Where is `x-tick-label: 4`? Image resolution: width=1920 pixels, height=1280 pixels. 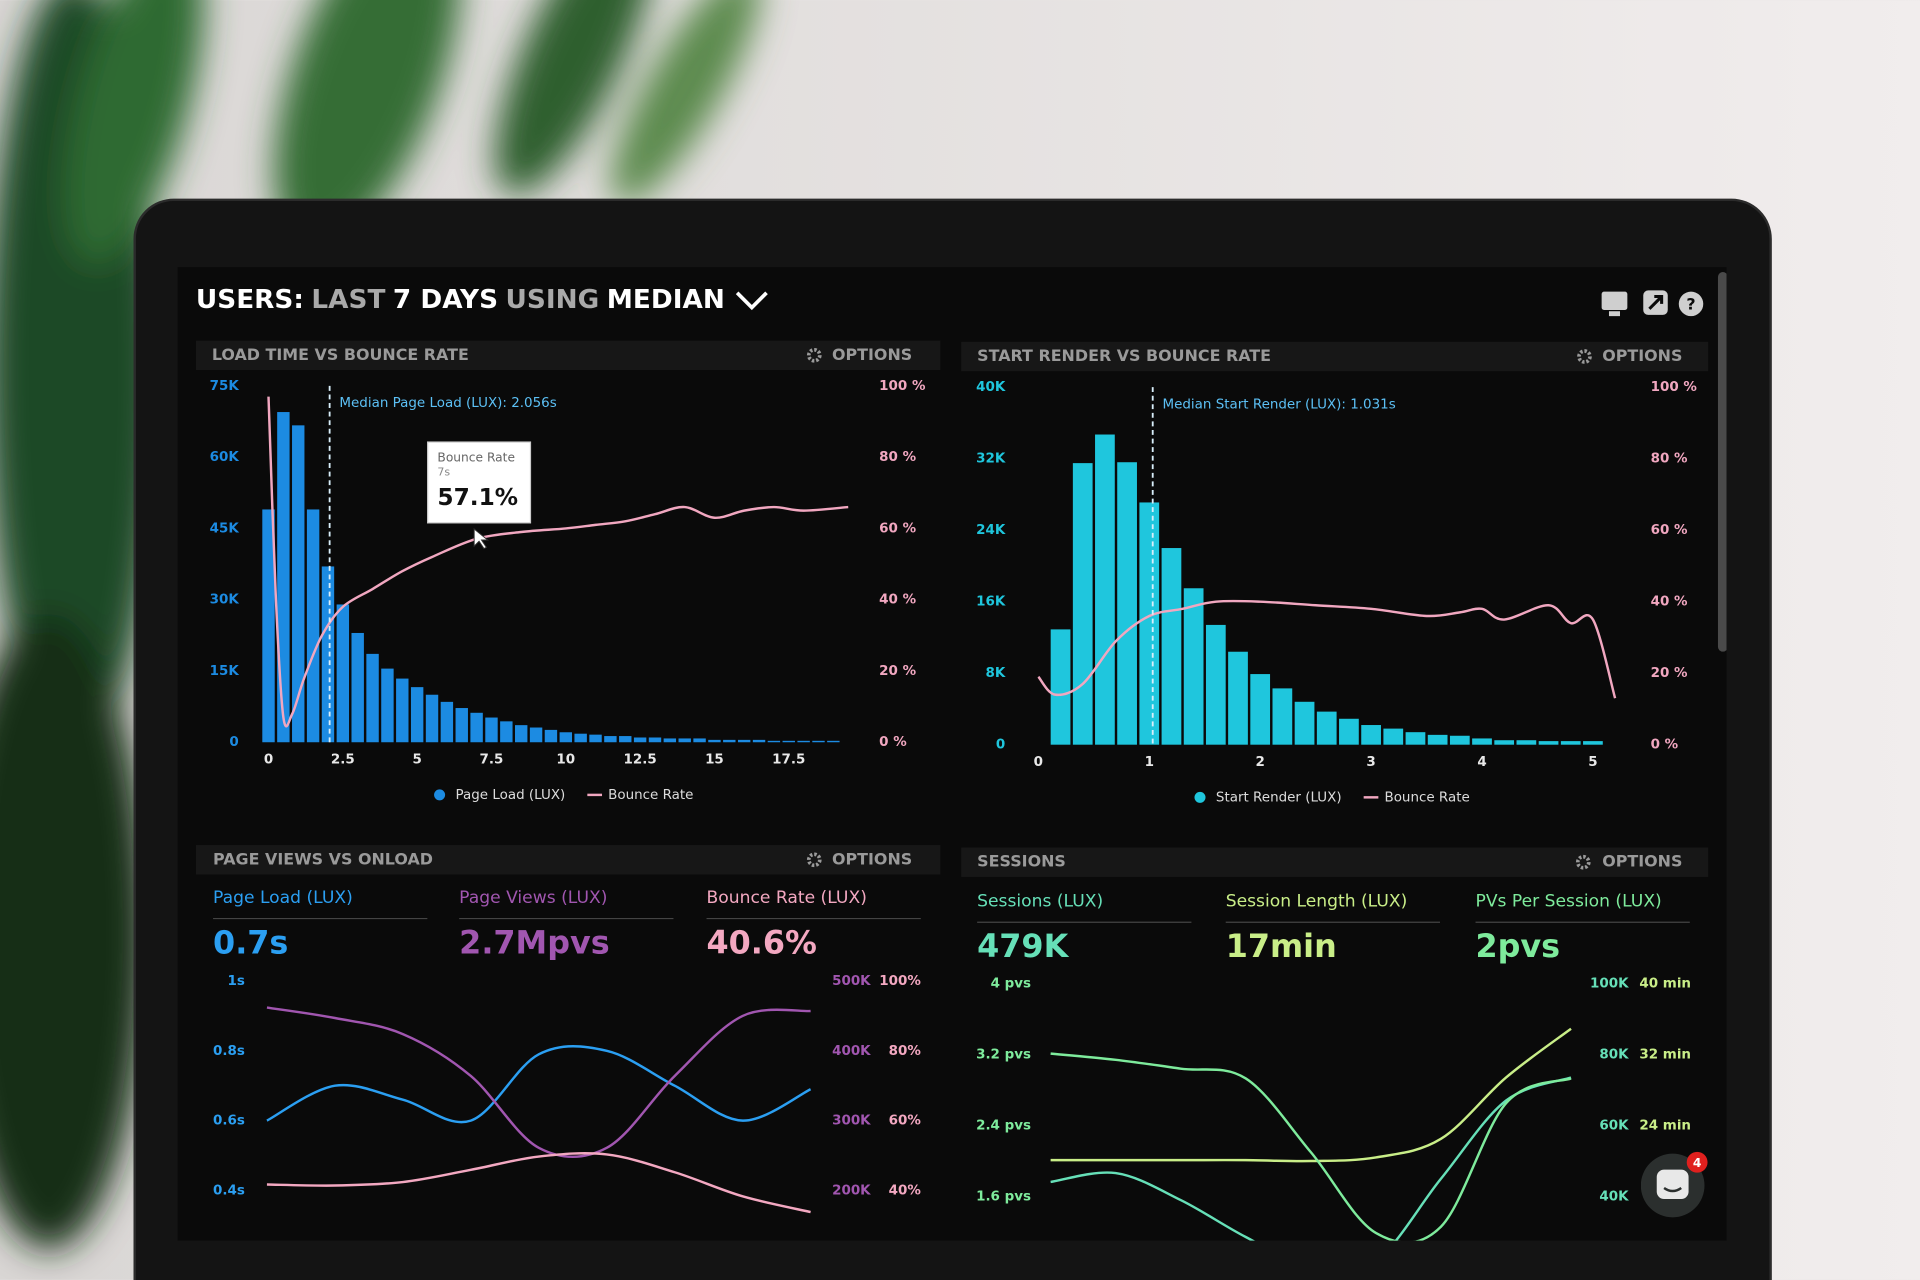
x-tick-label: 4 is located at coordinates (1481, 762).